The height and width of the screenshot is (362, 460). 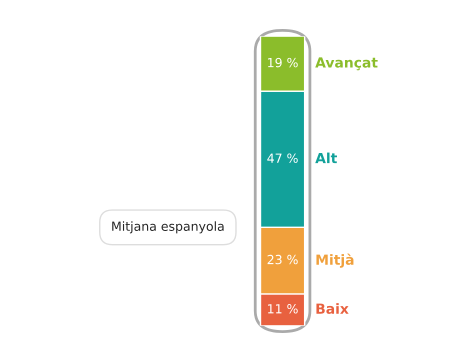 I want to click on series-label: Baix, so click(x=332, y=308).